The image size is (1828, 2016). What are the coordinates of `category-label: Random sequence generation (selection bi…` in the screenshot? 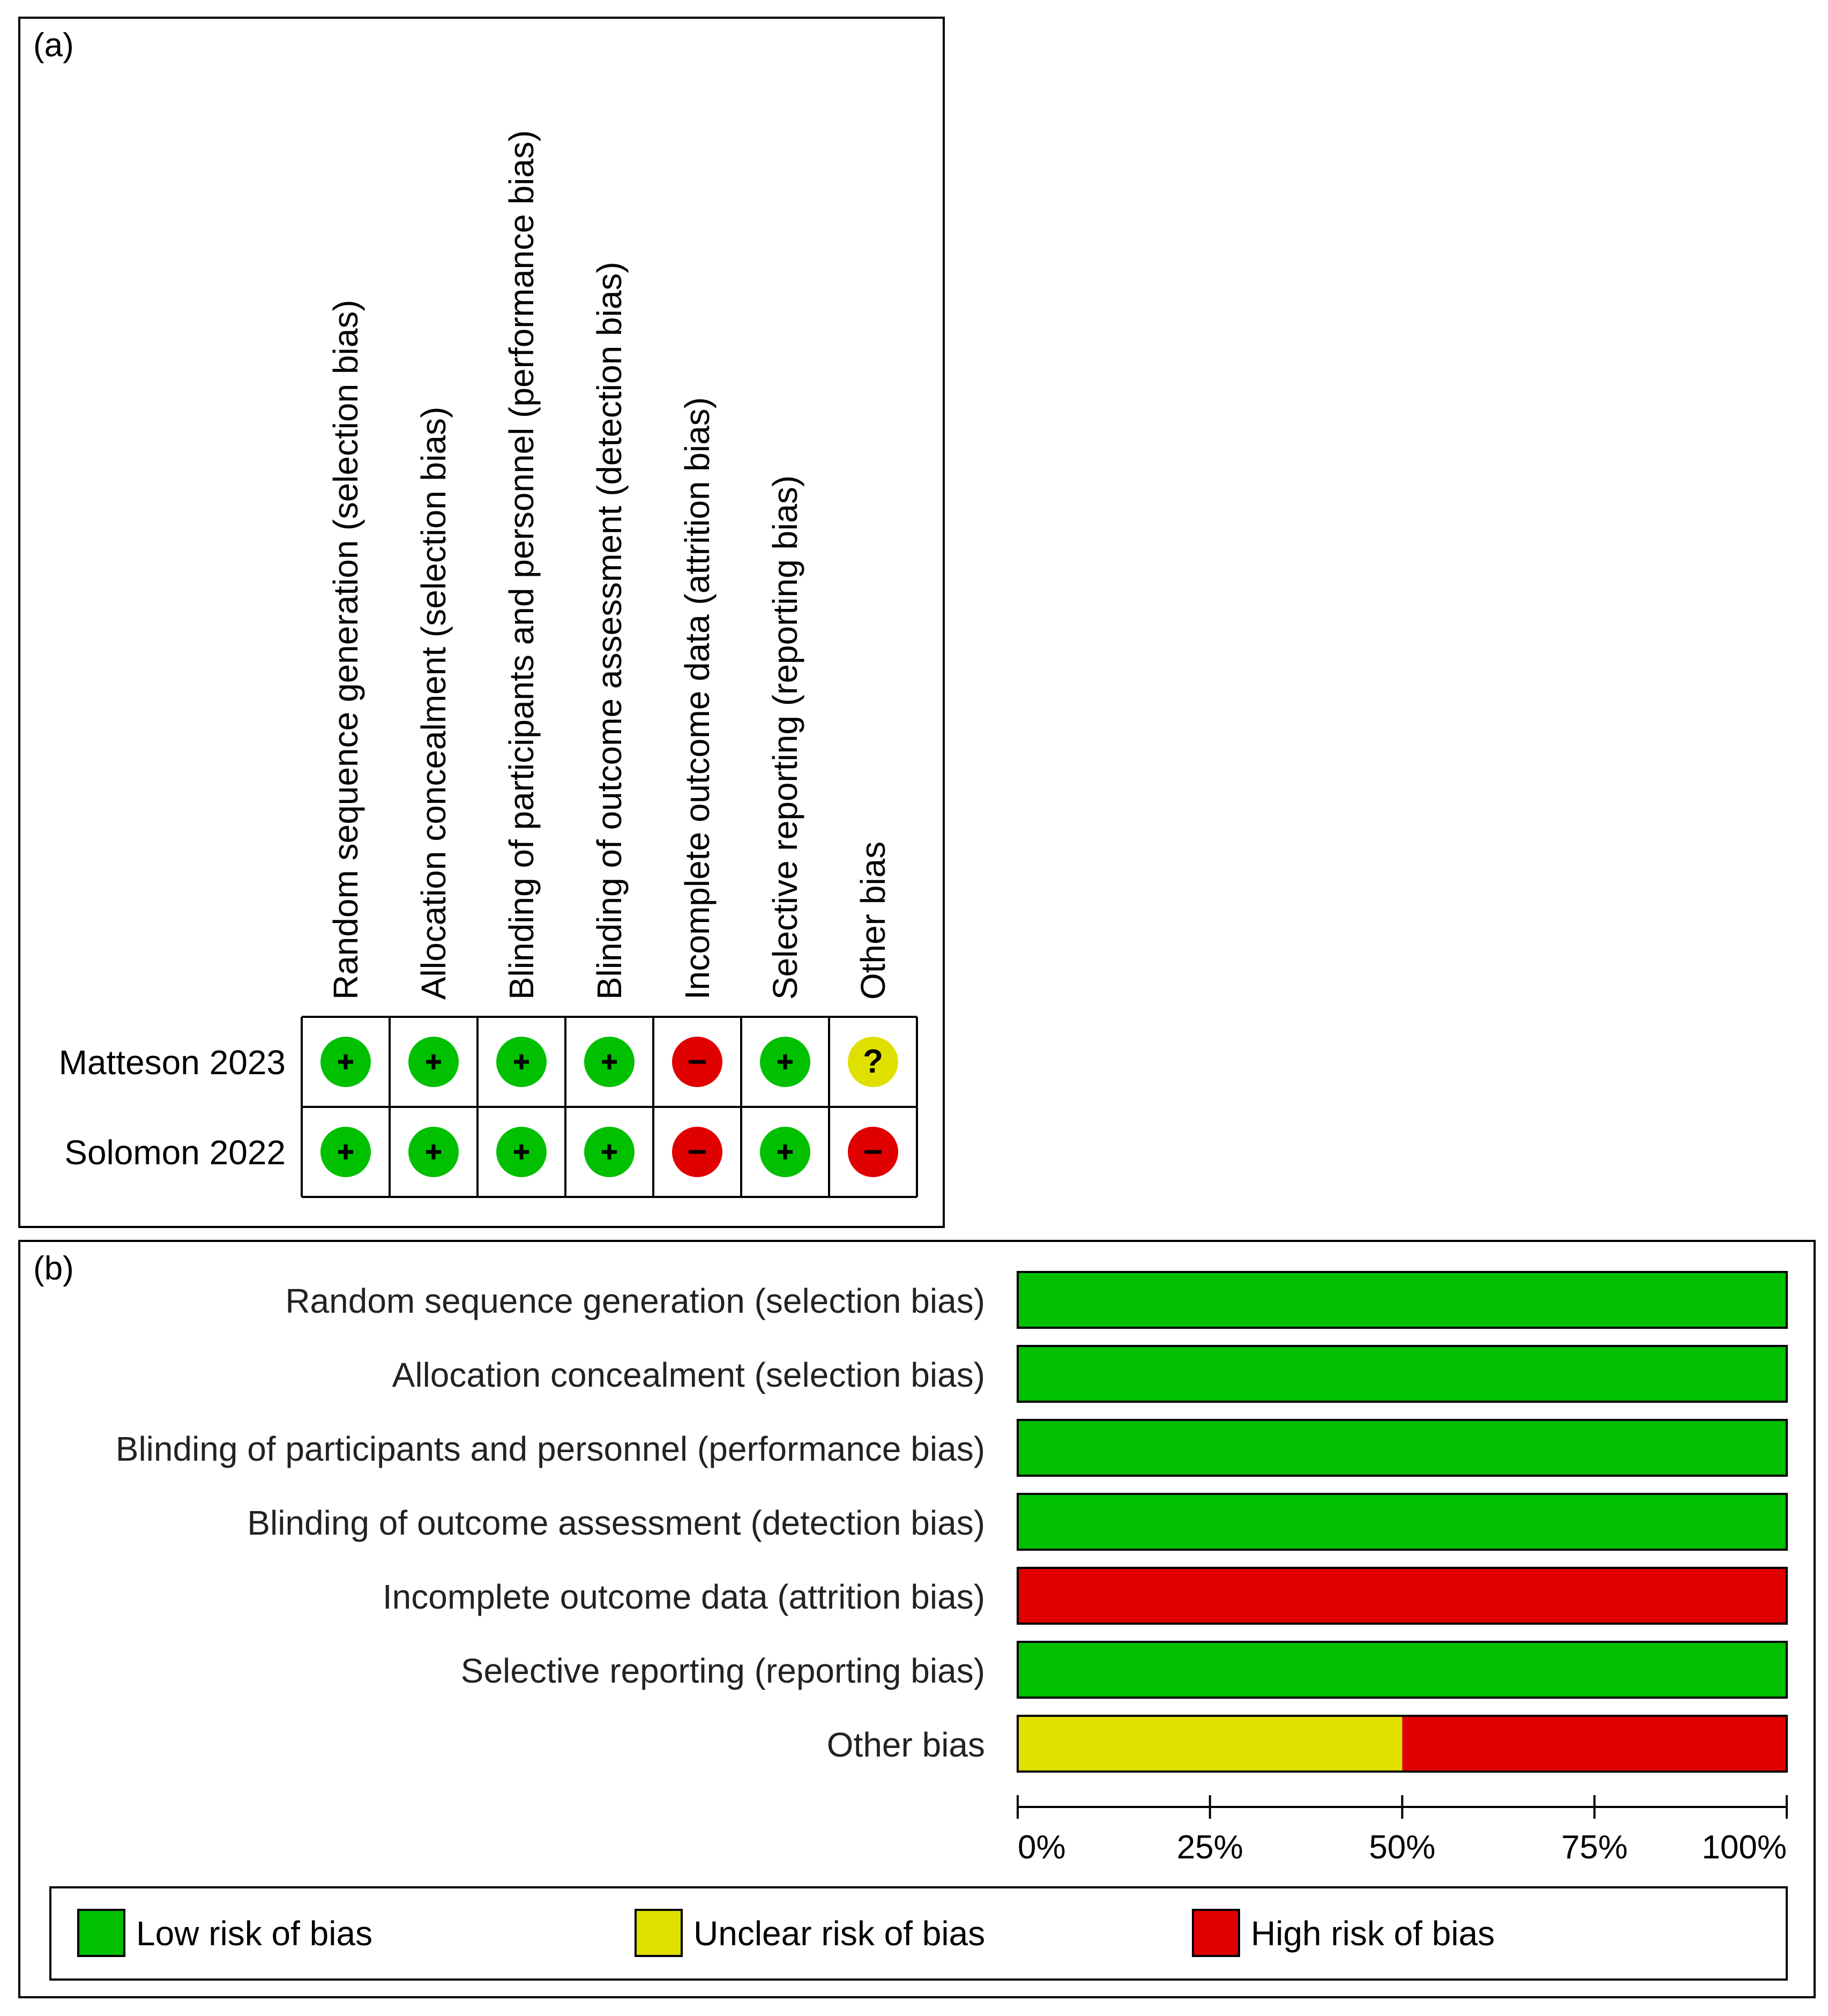 It's located at (635, 1301).